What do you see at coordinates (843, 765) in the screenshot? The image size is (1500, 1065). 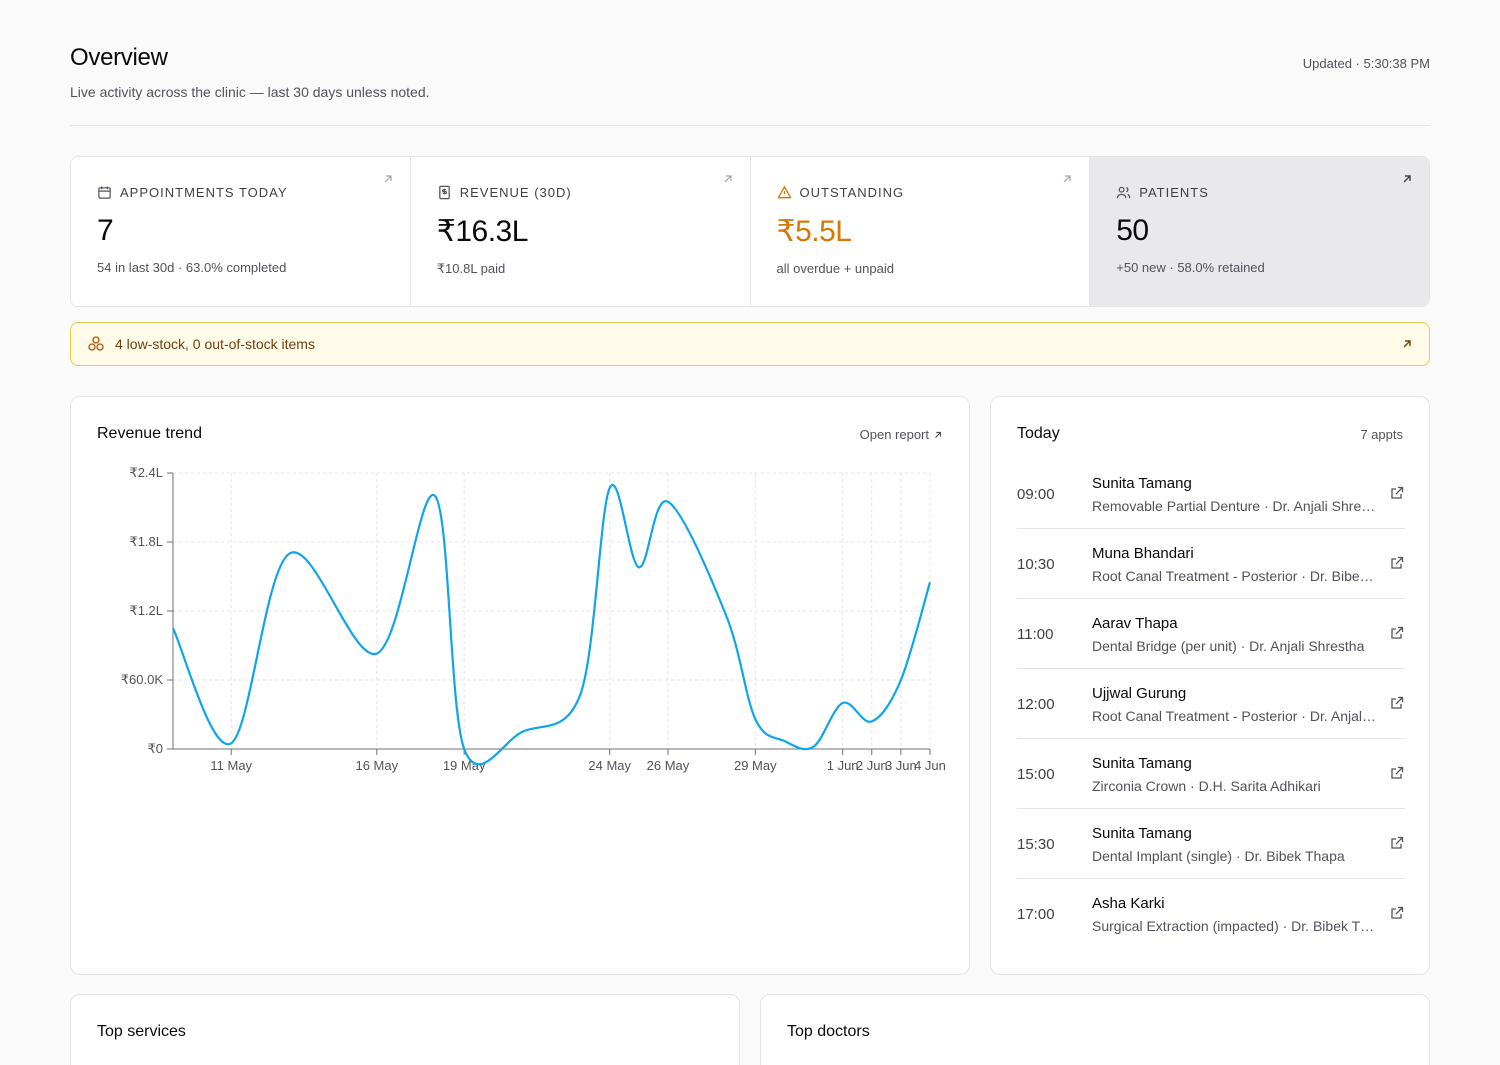 I see `x-tick-label: 1 Jun` at bounding box center [843, 765].